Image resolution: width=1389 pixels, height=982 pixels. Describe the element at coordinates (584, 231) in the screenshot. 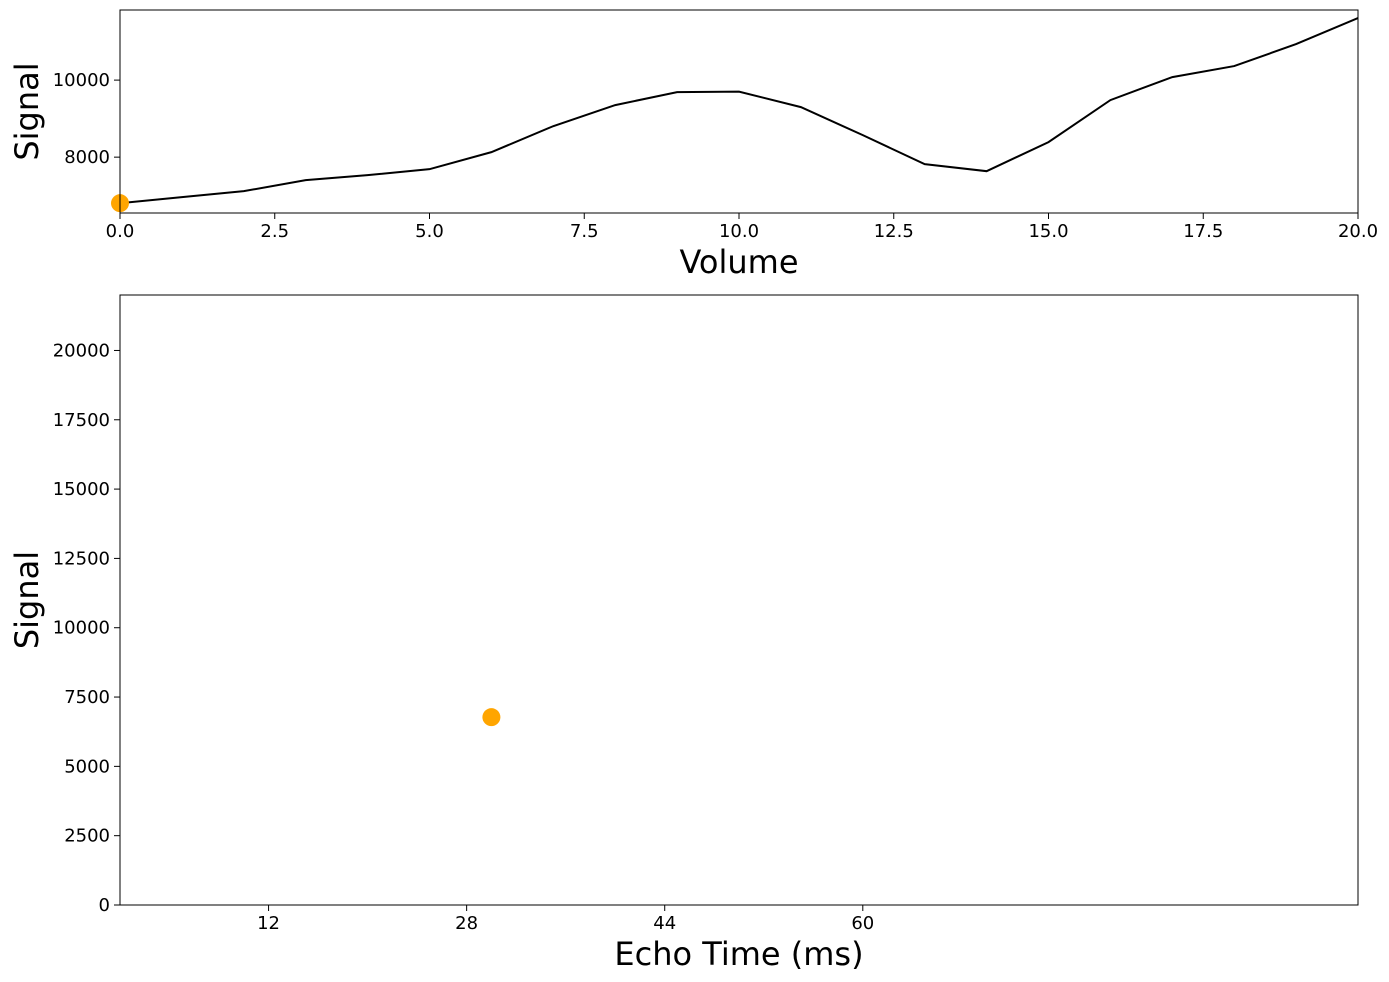

I see `x-tick-label: 7.5` at that location.